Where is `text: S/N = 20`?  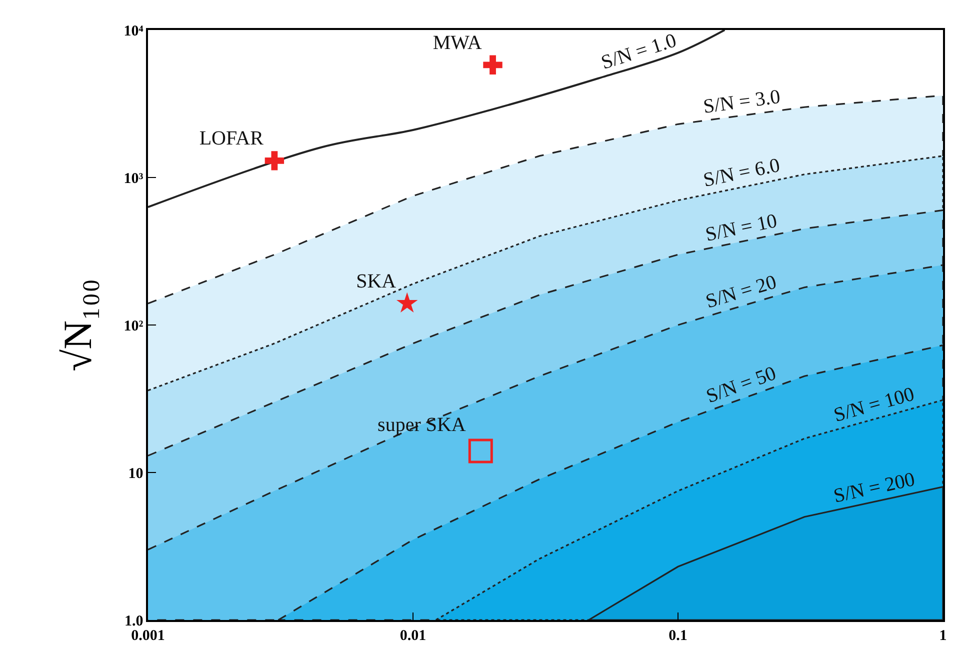 text: S/N = 20 is located at coordinates (741, 292).